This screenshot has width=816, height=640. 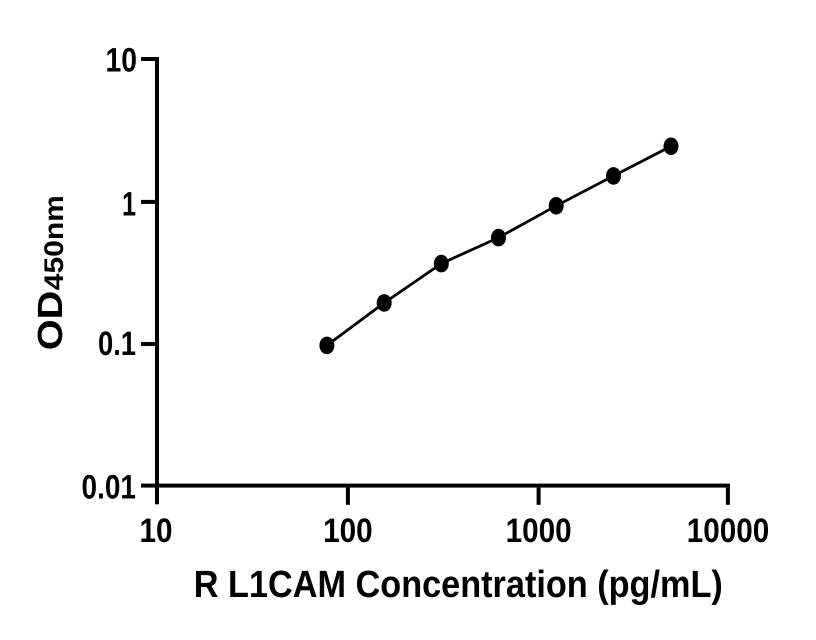 I want to click on svg-text: 0.01, so click(x=109, y=487).